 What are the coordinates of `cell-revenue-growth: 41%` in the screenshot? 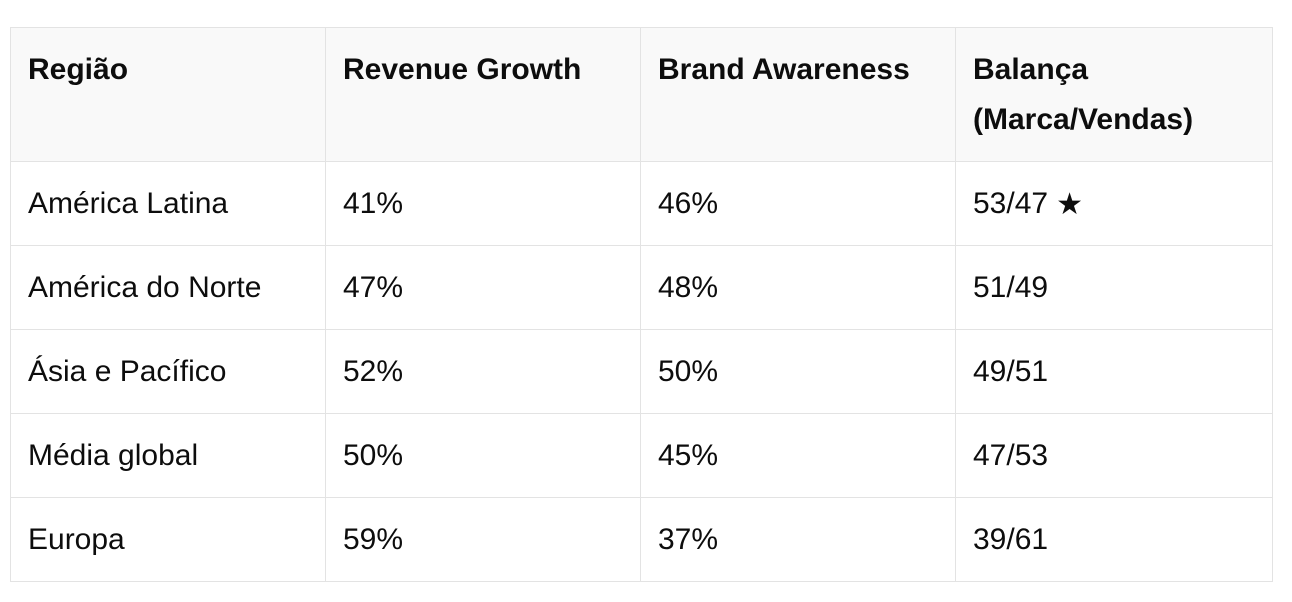 It's located at (483, 203).